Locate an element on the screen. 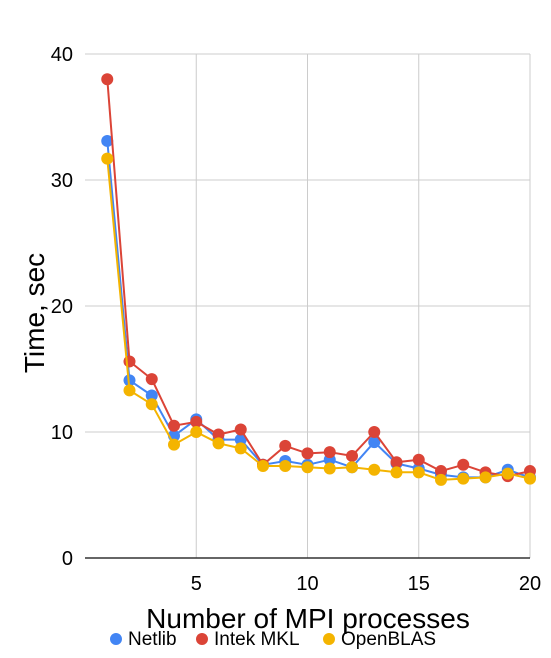  y-tick-label: 20 is located at coordinates (62, 307).